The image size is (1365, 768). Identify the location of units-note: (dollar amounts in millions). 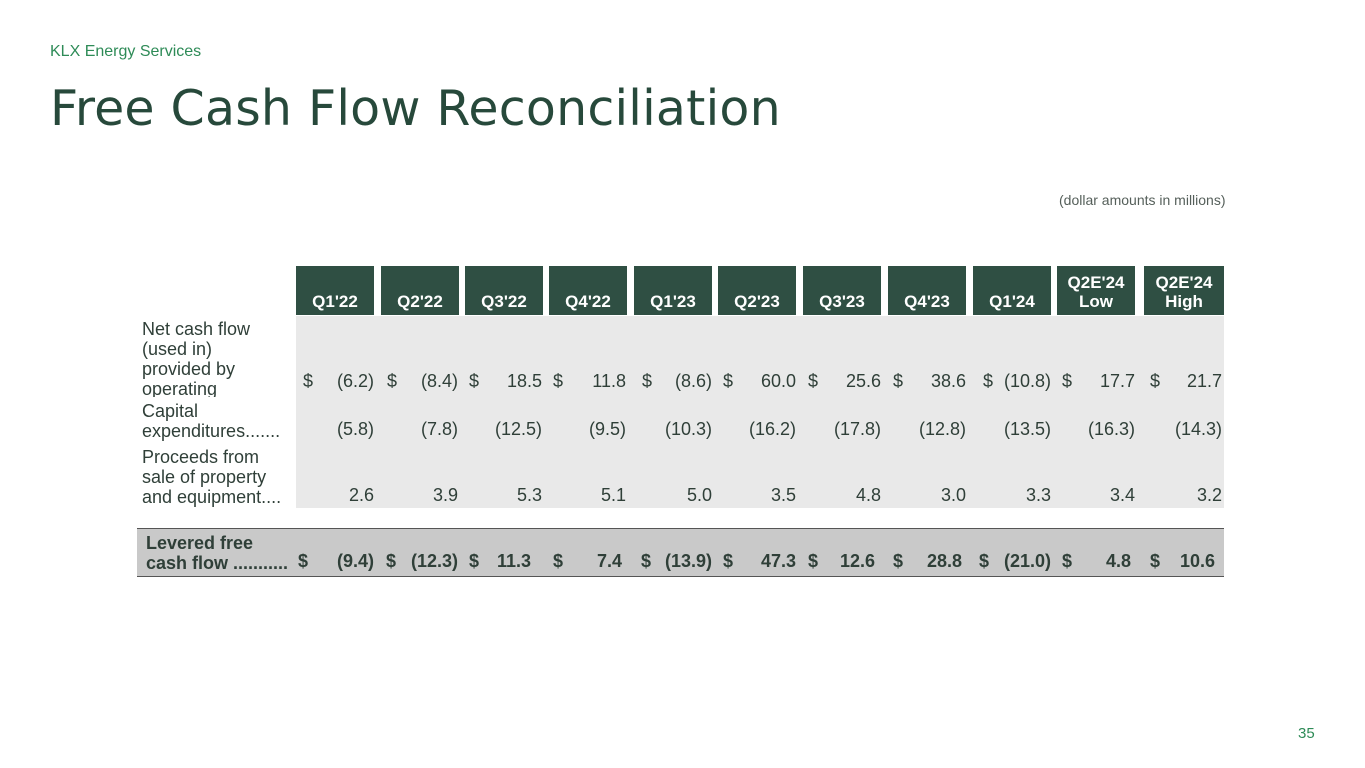
(1142, 200).